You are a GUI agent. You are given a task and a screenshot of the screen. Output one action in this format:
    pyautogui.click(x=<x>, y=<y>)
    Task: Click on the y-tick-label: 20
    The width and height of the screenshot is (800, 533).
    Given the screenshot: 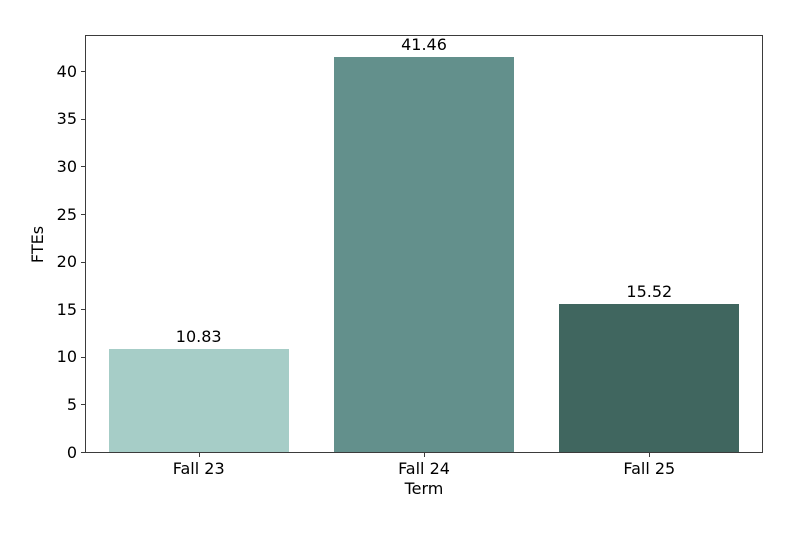 What is the action you would take?
    pyautogui.click(x=66, y=262)
    